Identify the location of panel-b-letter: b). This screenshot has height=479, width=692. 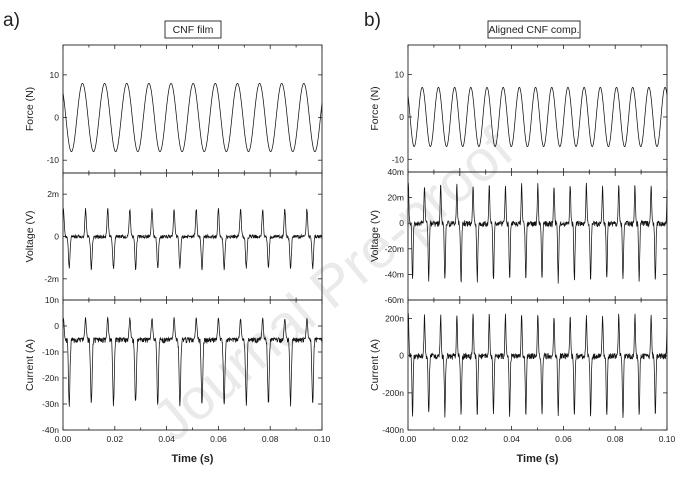
(372, 20).